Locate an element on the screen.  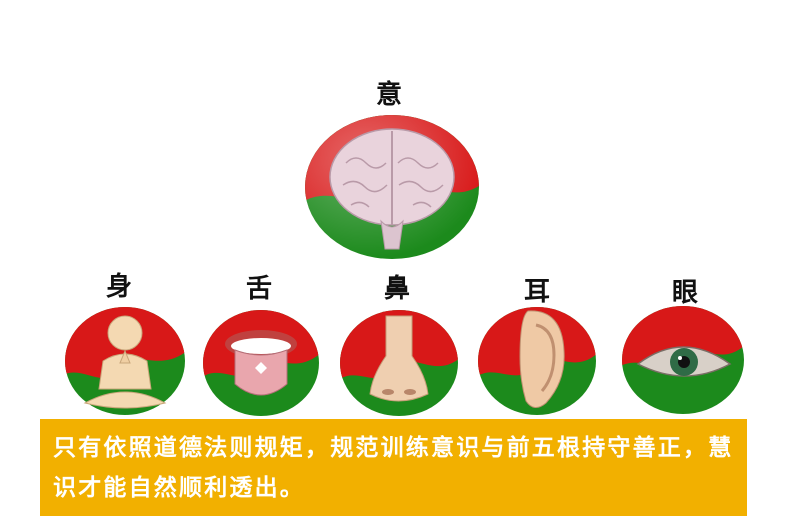
label-ear: 耳 is located at coordinates (536, 292).